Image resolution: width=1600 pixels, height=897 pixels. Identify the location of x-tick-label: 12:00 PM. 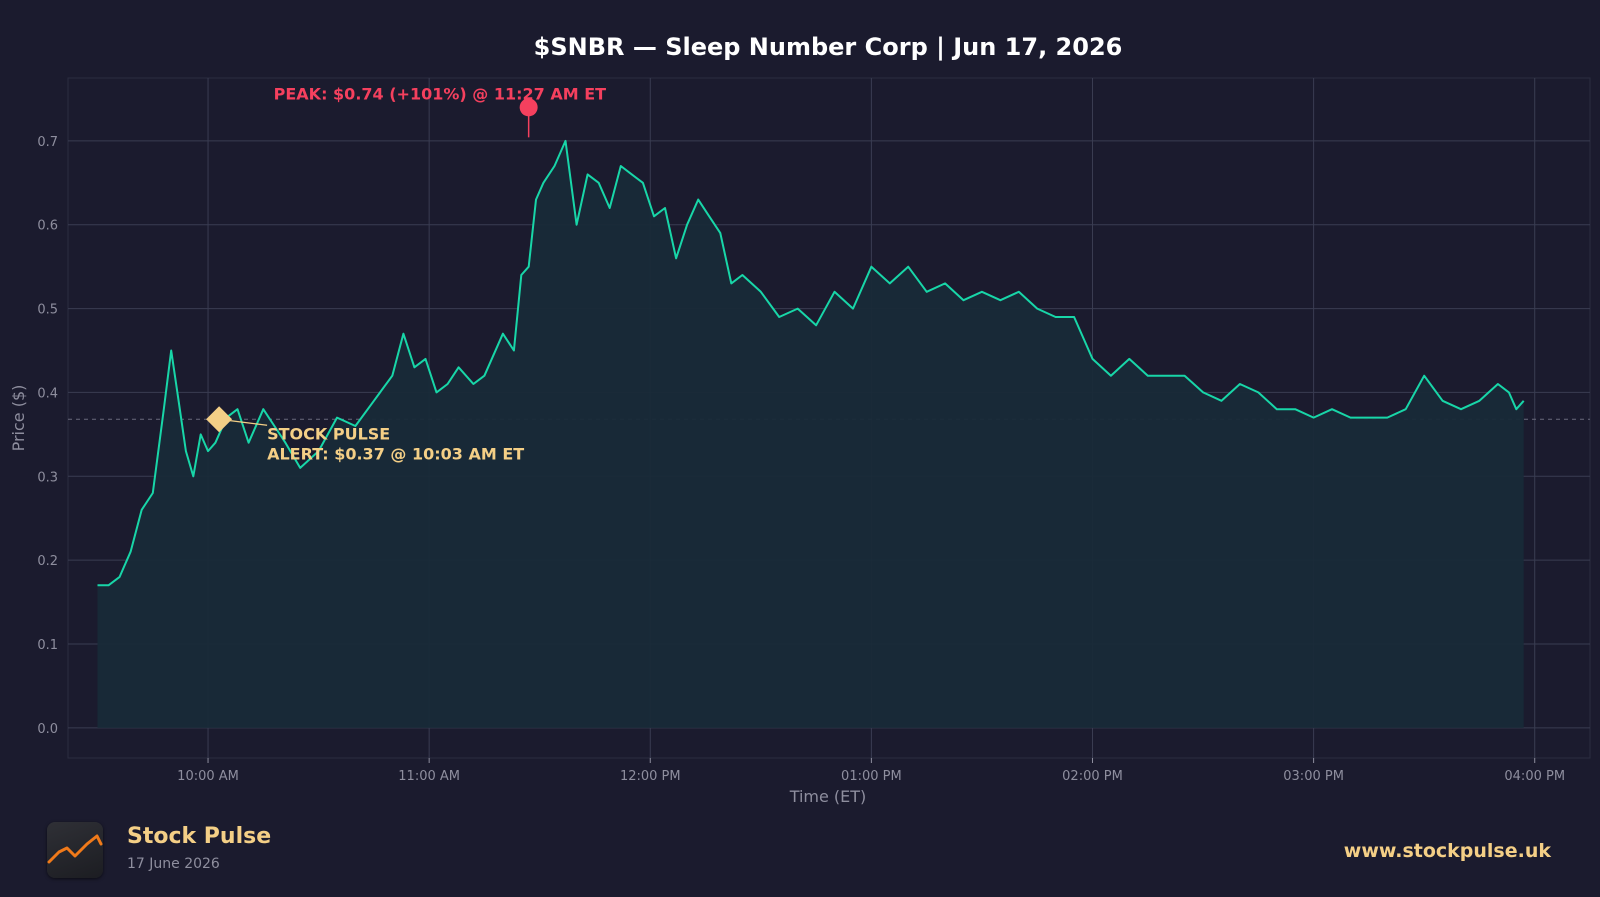
(650, 776).